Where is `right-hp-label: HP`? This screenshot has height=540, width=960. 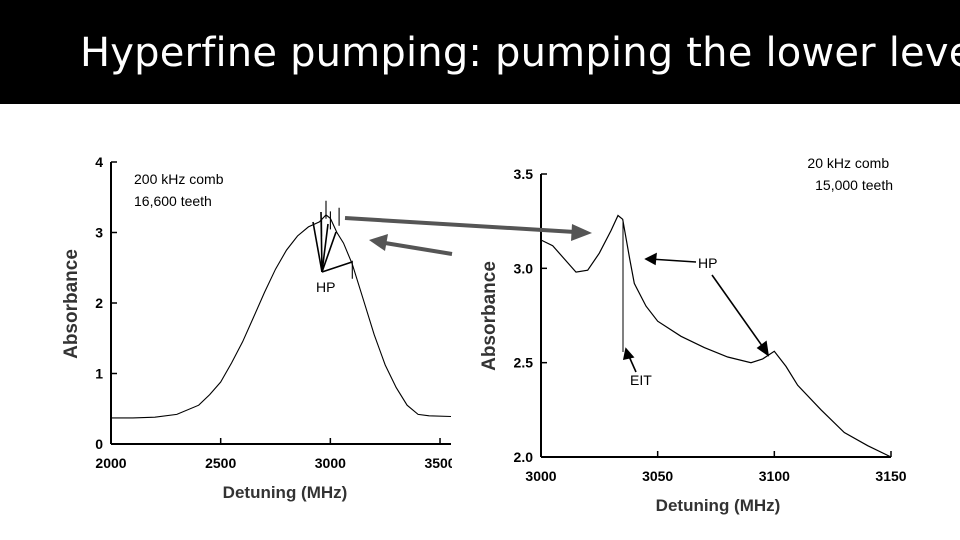 right-hp-label: HP is located at coordinates (707, 263).